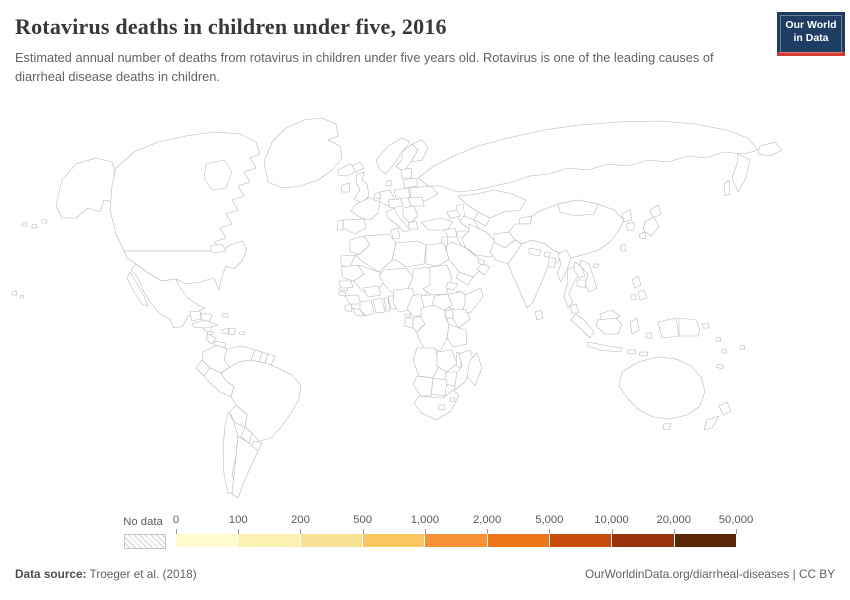 The image size is (850, 600). I want to click on country-benelux, so click(377, 195).